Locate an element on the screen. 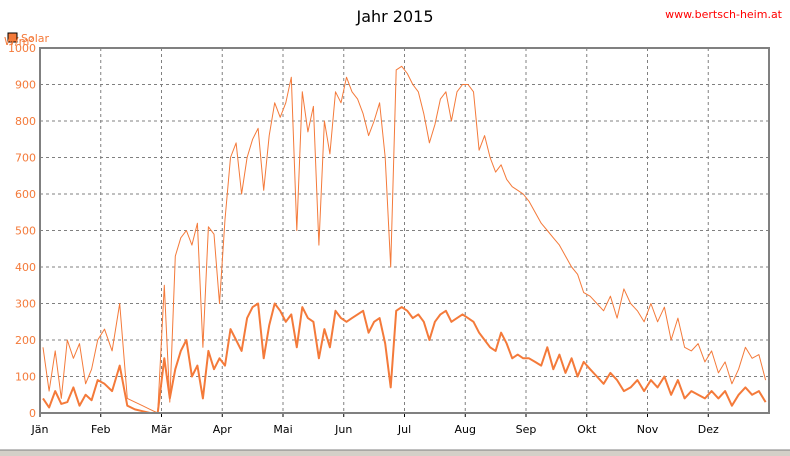 This screenshot has height=456, width=790. x-tick-label: Sep is located at coordinates (526, 429).